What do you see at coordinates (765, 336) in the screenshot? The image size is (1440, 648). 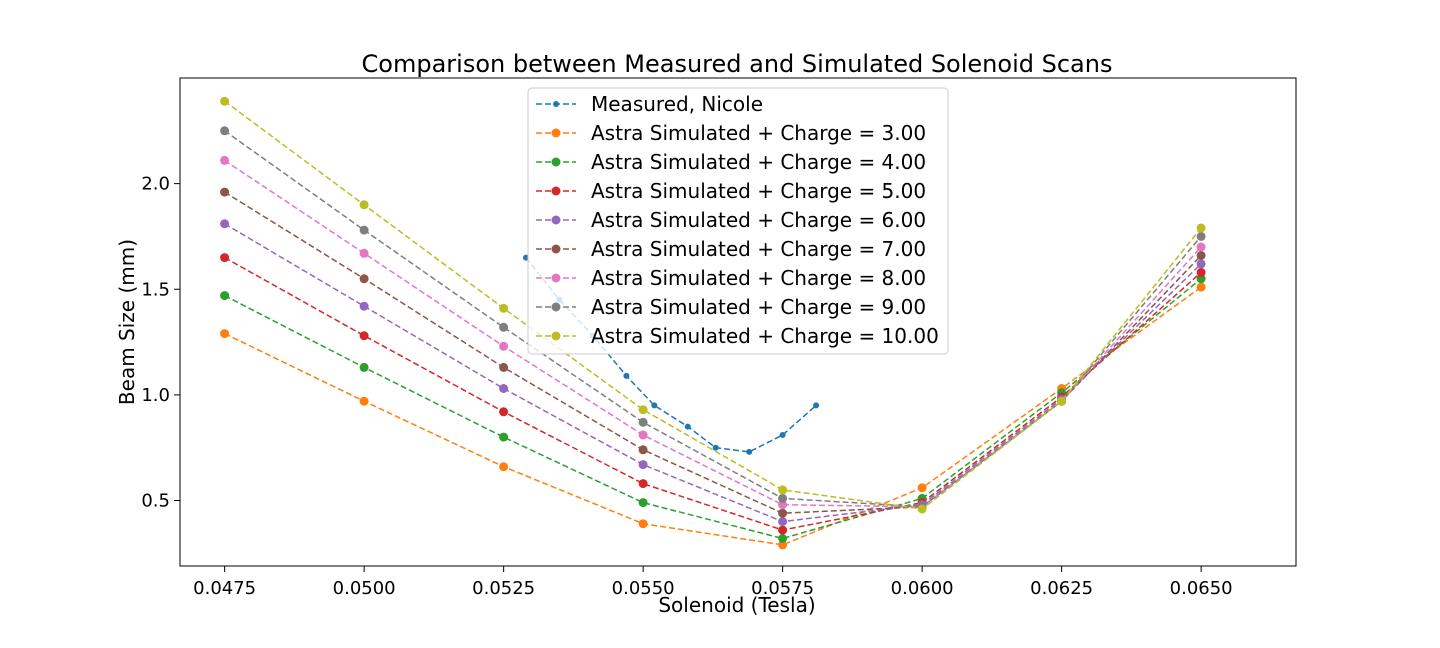 I see `legend-label: Astra Simulated + Charge = 10.00` at bounding box center [765, 336].